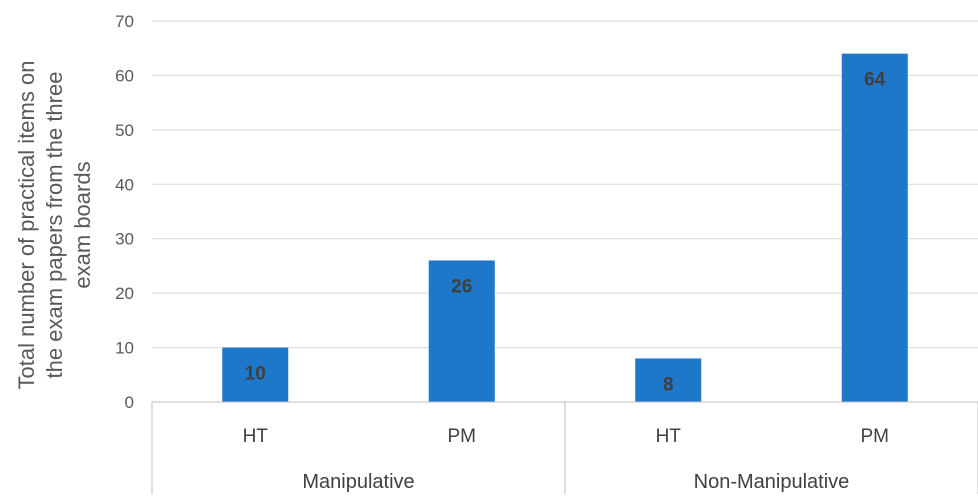 This screenshot has width=978, height=499. Describe the element at coordinates (124, 21) in the screenshot. I see `y-tick-label: 70` at that location.